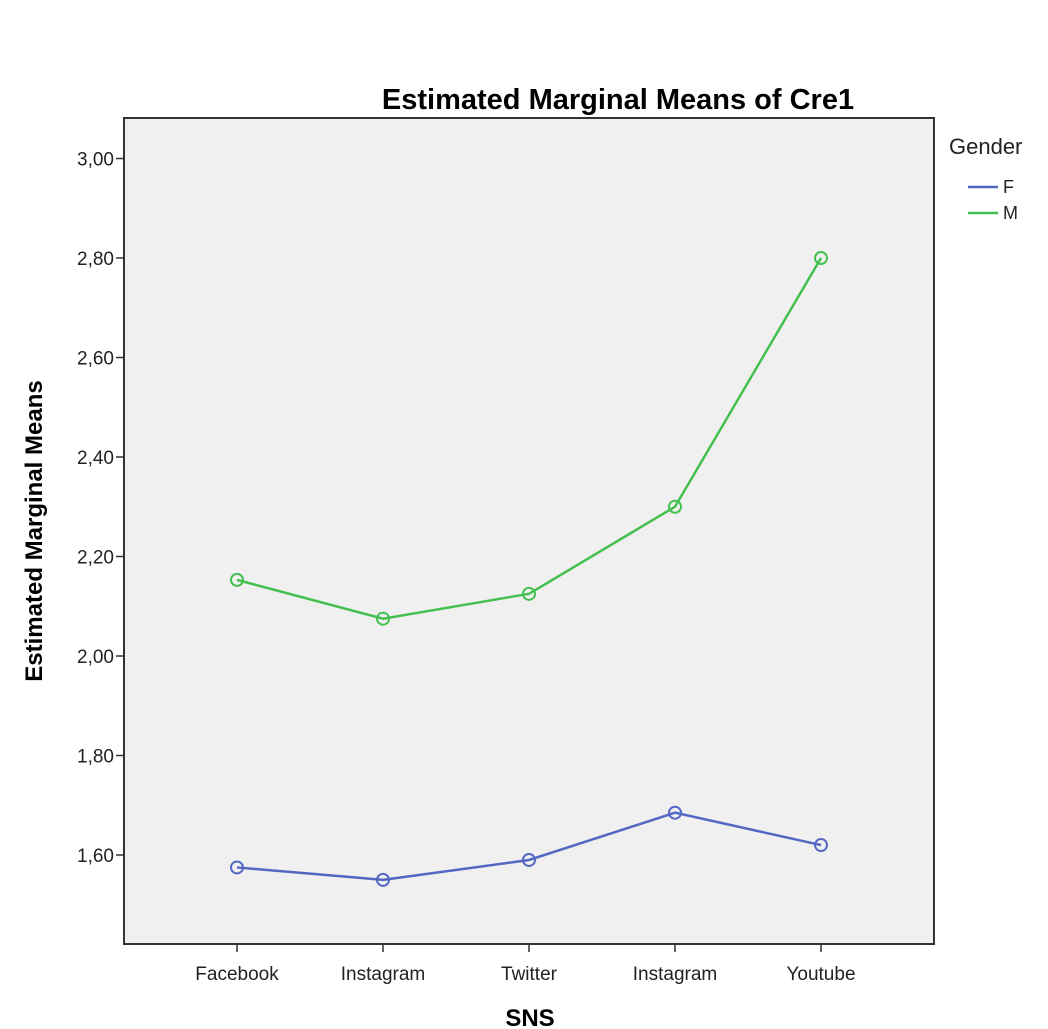 The image size is (1048, 1029). I want to click on chart-title: Estimated Marginal Means of Cre1, so click(618, 100).